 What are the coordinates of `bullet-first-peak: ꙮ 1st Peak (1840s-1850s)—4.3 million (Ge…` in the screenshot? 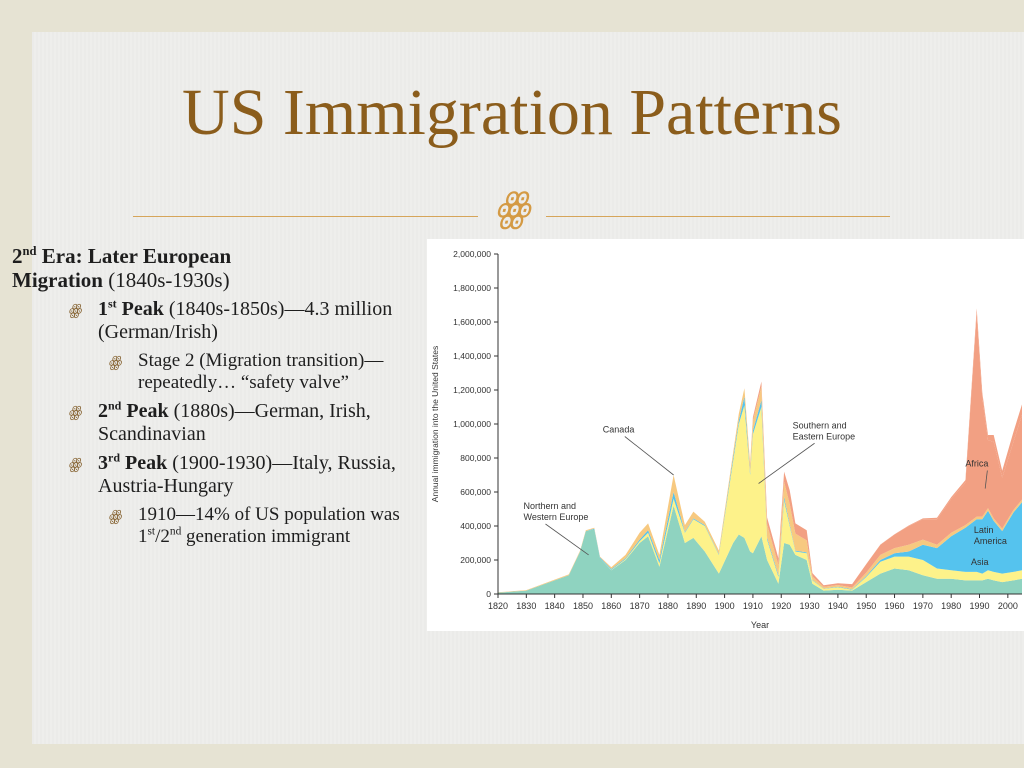 It's located at (230, 319).